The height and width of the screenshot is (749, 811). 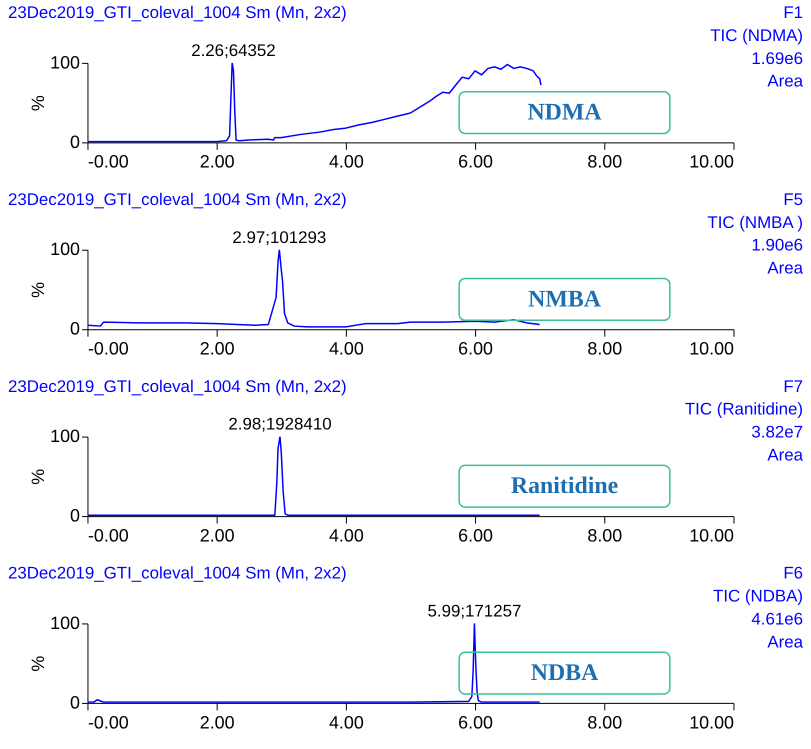 I want to click on text: F6, so click(x=793, y=573).